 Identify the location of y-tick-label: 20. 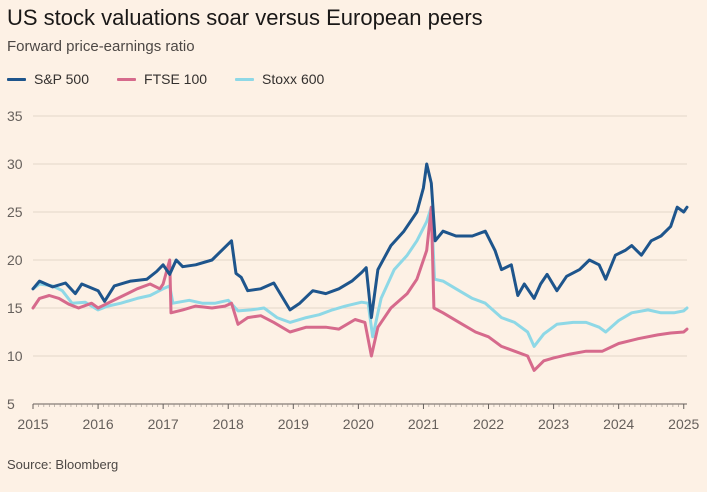
(15, 260).